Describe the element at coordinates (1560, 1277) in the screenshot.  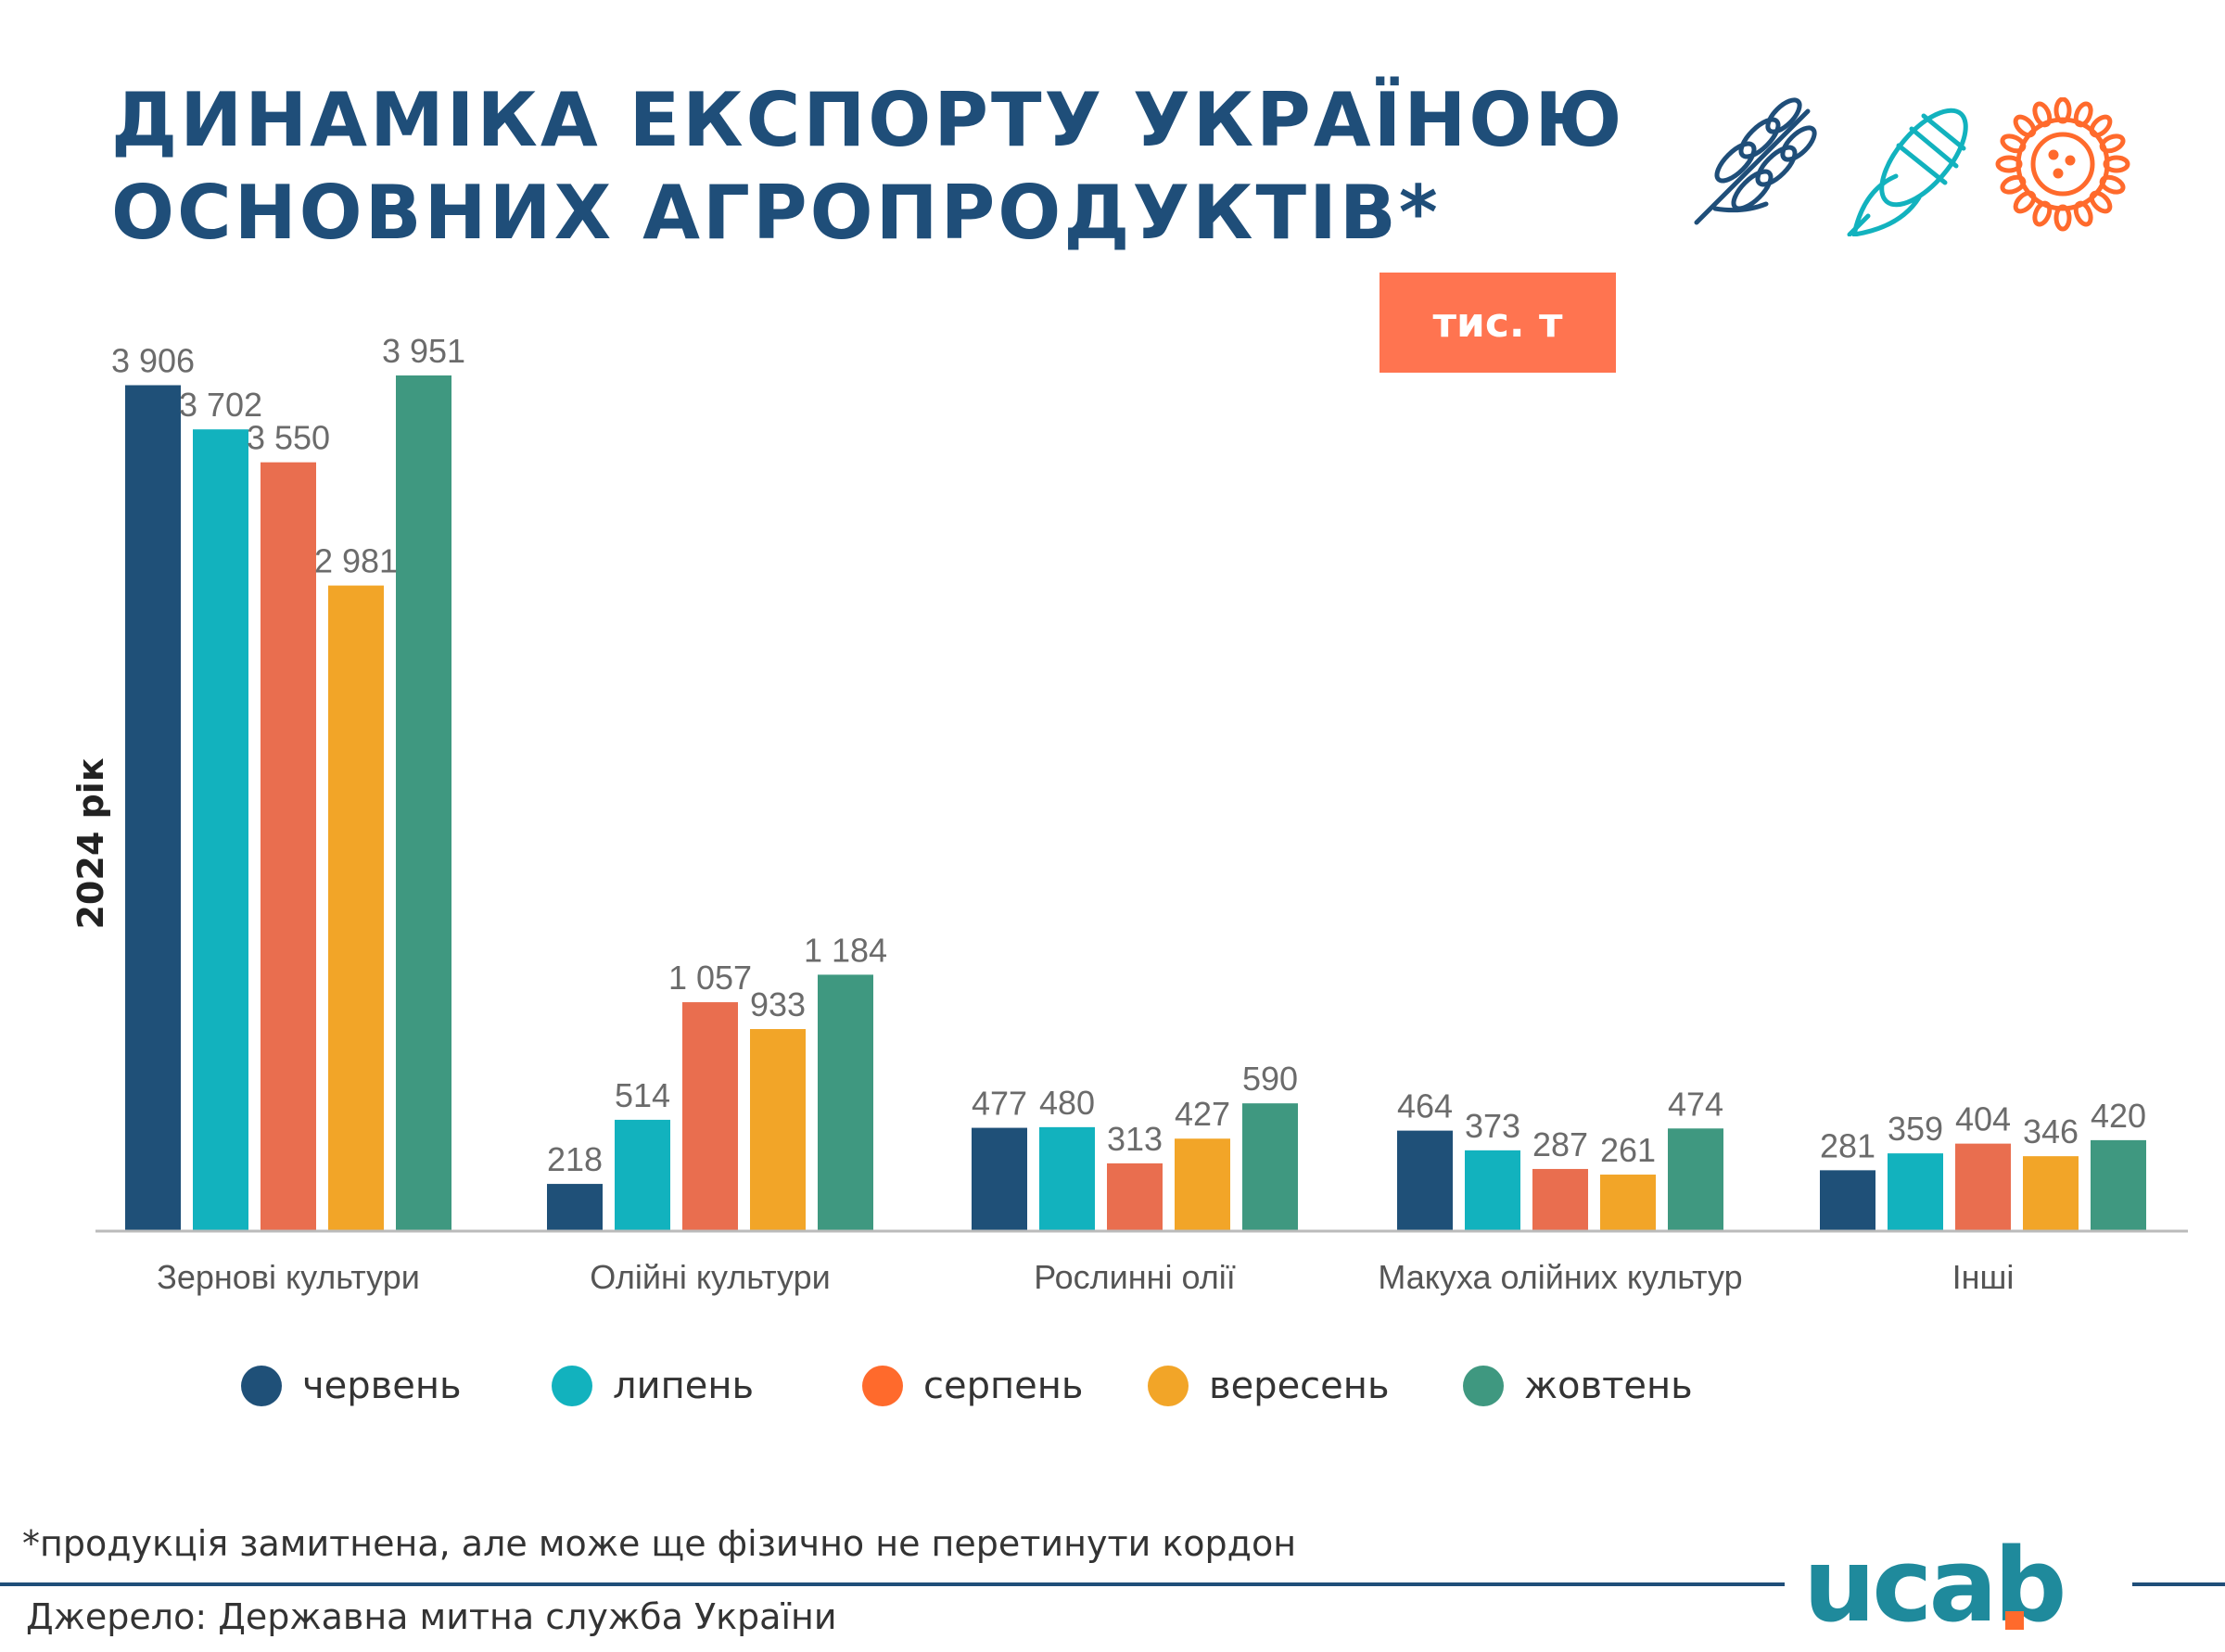
I see `category-label-3: Макуха олійних культур` at that location.